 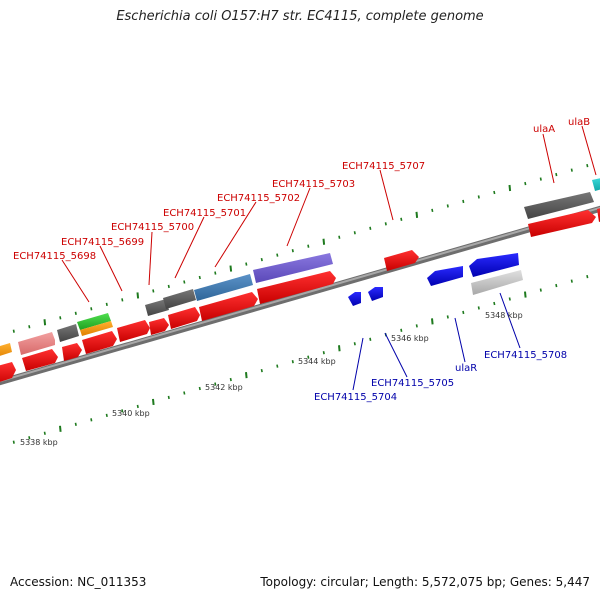 I want to click on gene-label-ech74115-5705: ECH74115_5705, so click(x=412, y=383).